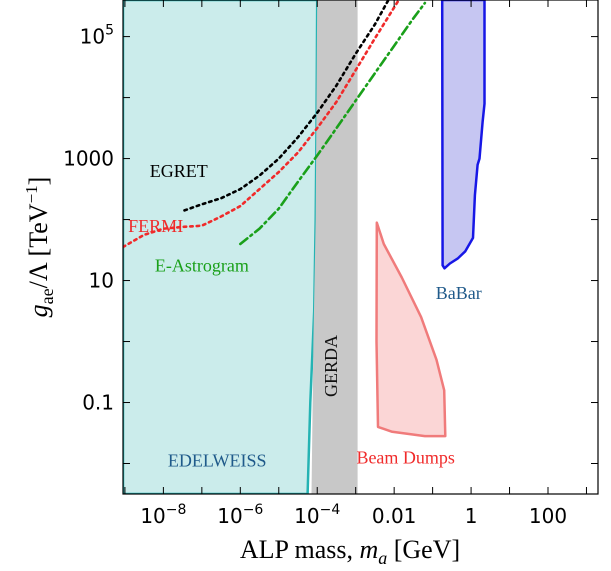 The height and width of the screenshot is (571, 611). What do you see at coordinates (179, 171) in the screenshot?
I see `egret-label: EGRET` at bounding box center [179, 171].